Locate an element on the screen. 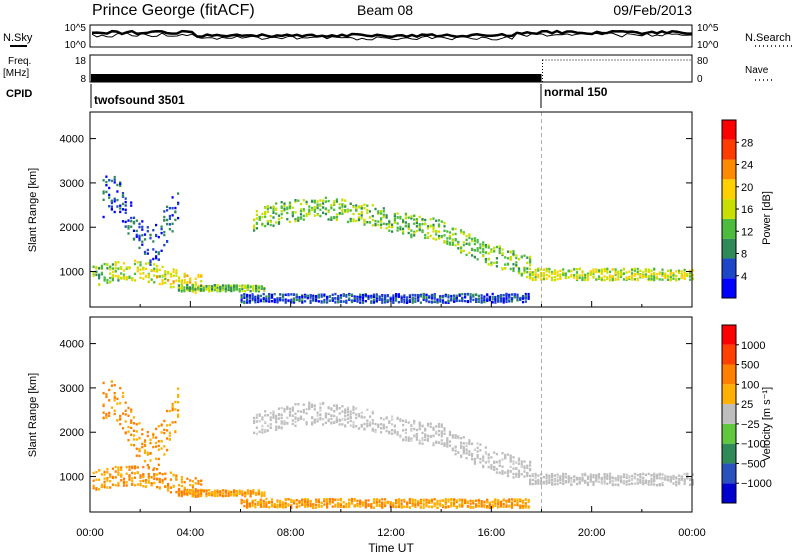 This screenshot has height=554, width=800. beam-title: Beam 08 is located at coordinates (385, 10).